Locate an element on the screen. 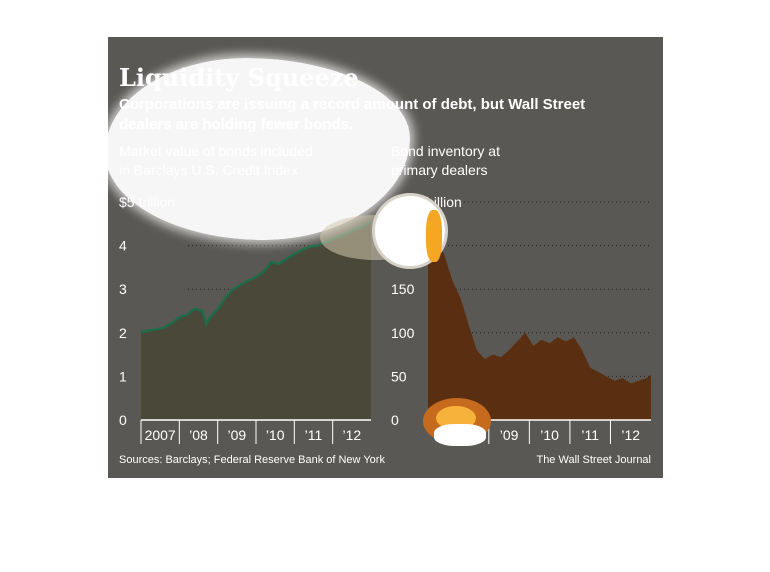  y-tick-label: 100 is located at coordinates (403, 333).